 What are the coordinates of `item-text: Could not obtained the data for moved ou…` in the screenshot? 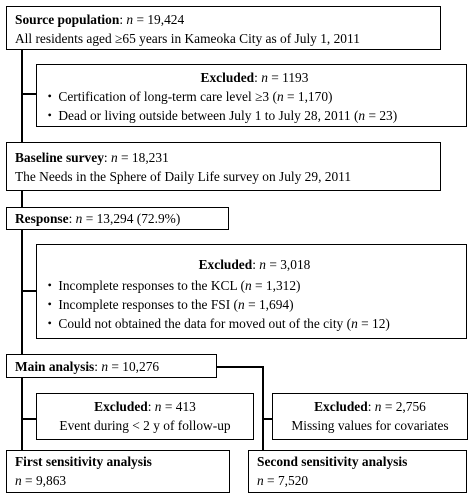 It's located at (205, 323).